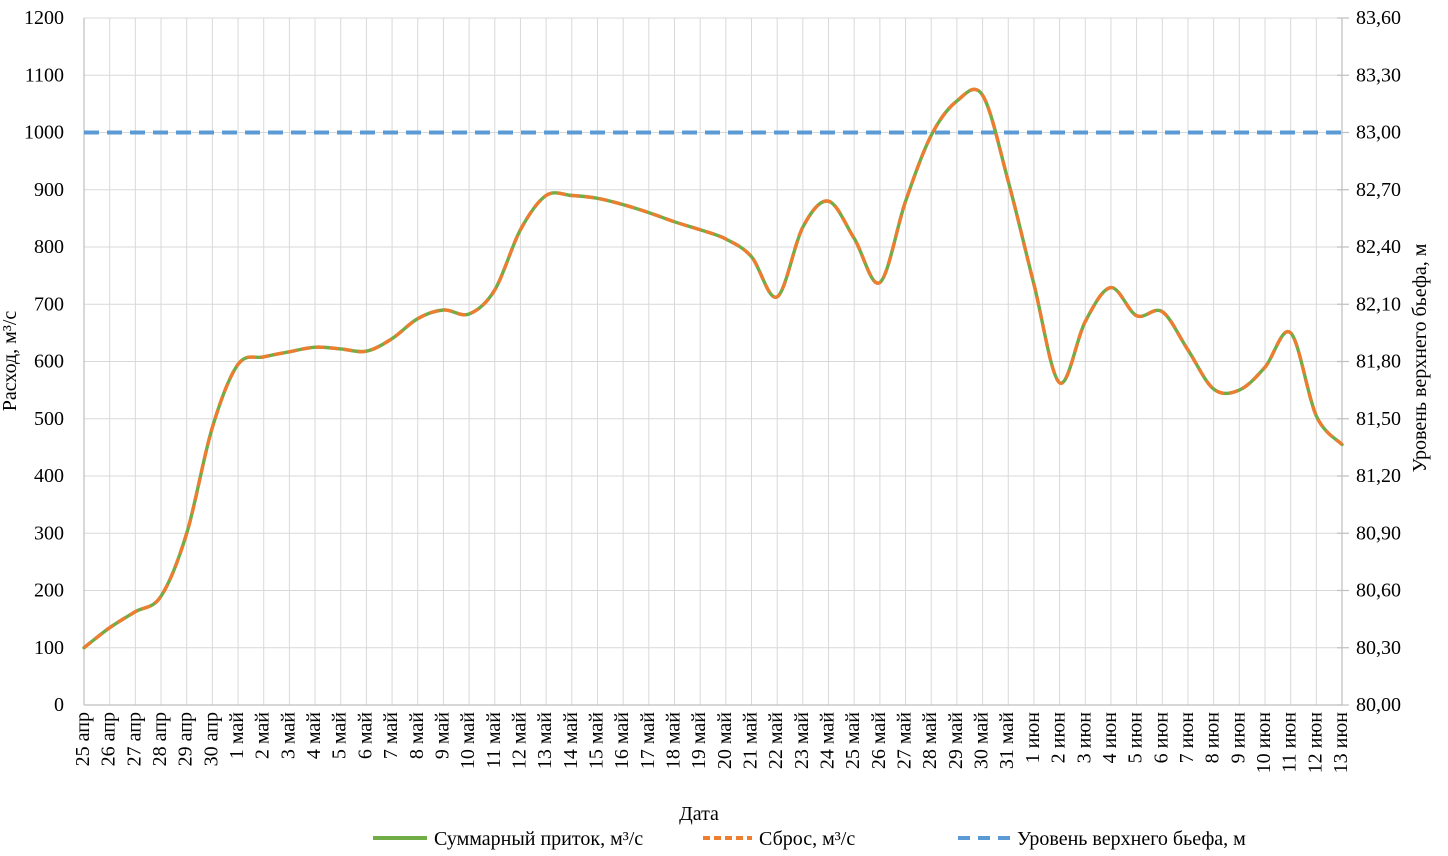 The image size is (1448, 856). What do you see at coordinates (49, 247) in the screenshot?
I see `left-axis-label: 800` at bounding box center [49, 247].